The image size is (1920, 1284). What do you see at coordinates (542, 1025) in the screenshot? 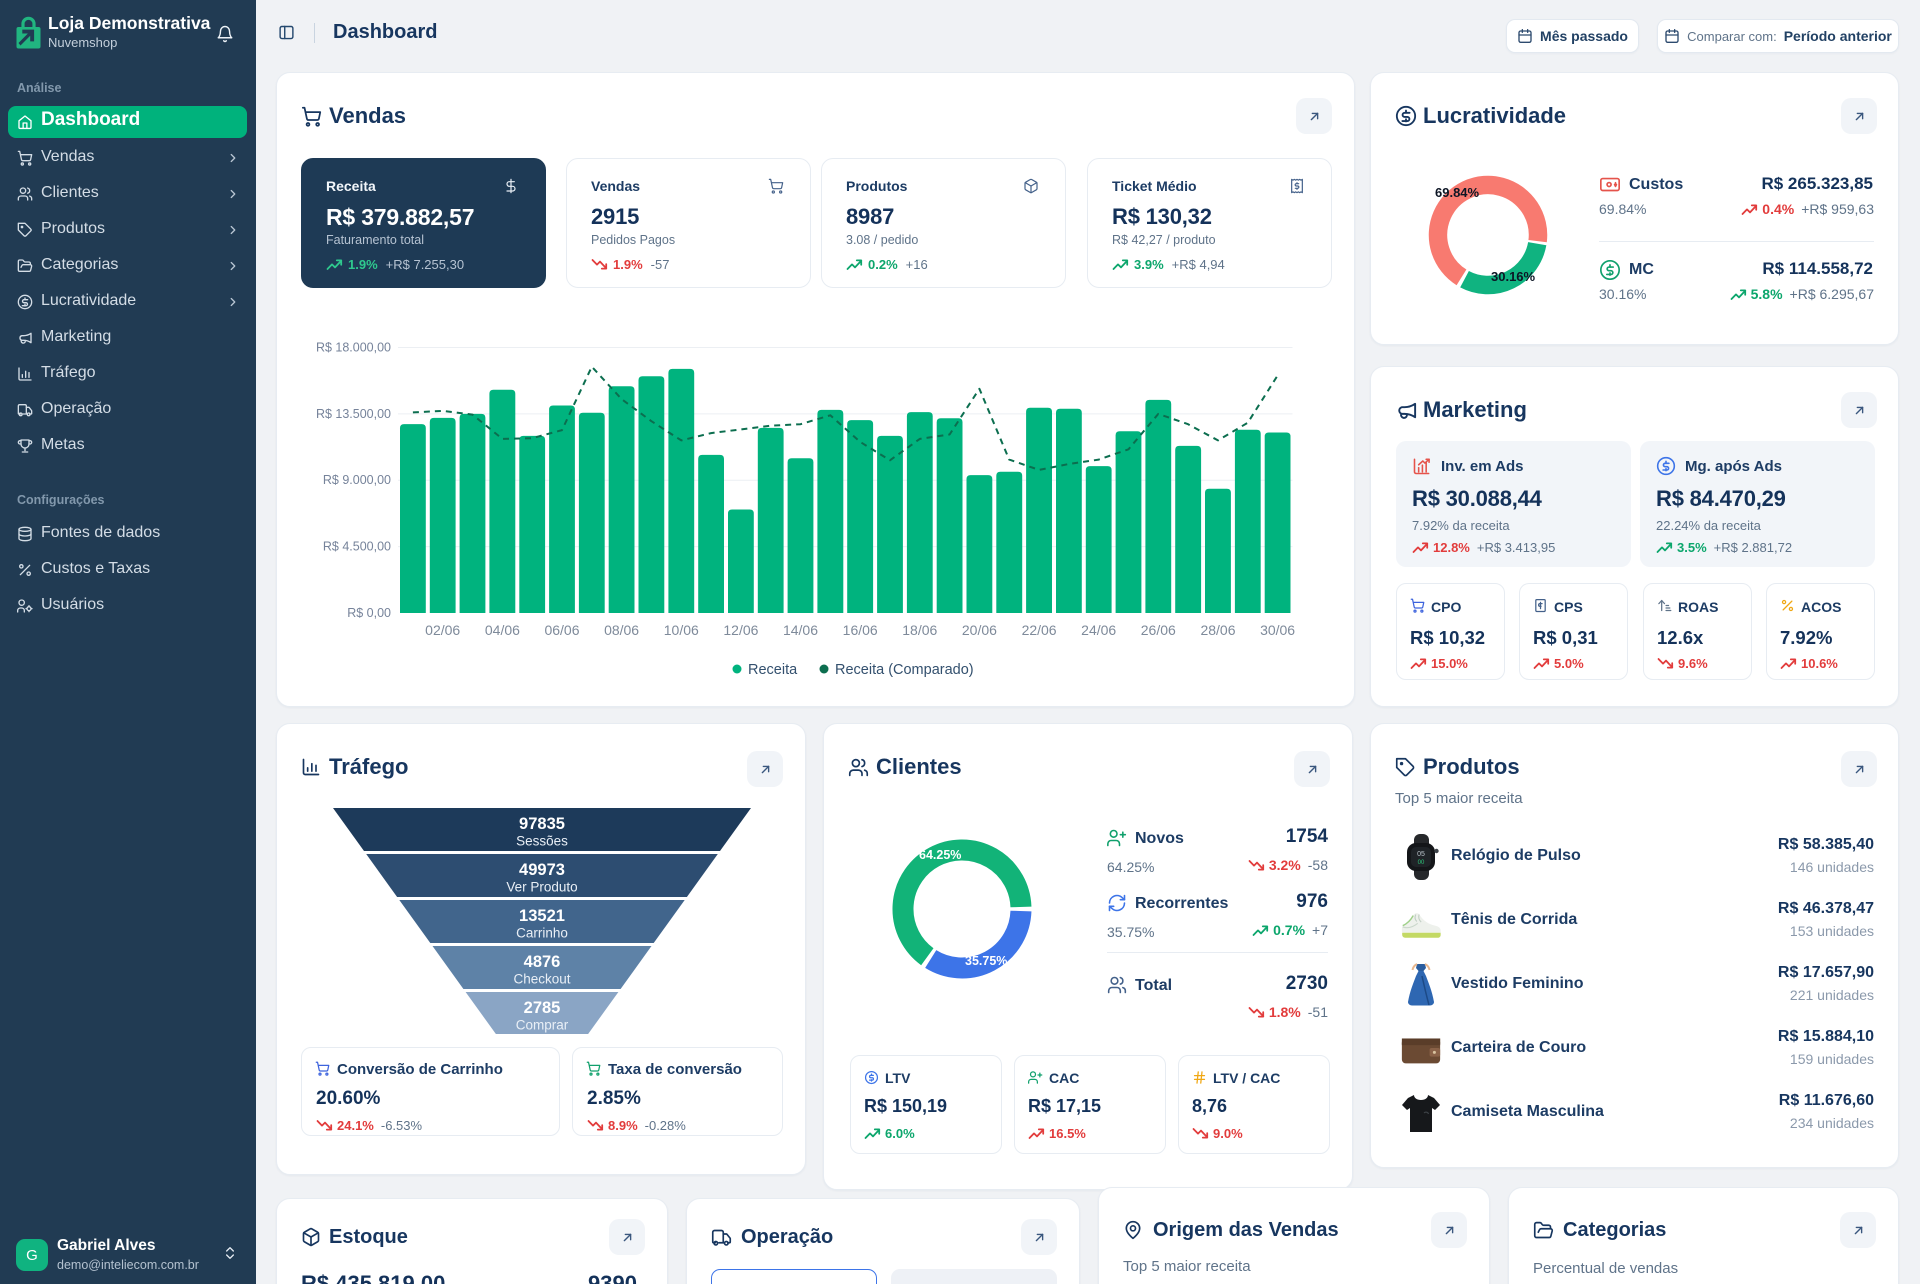
I see `svg-text: Comprar` at bounding box center [542, 1025].